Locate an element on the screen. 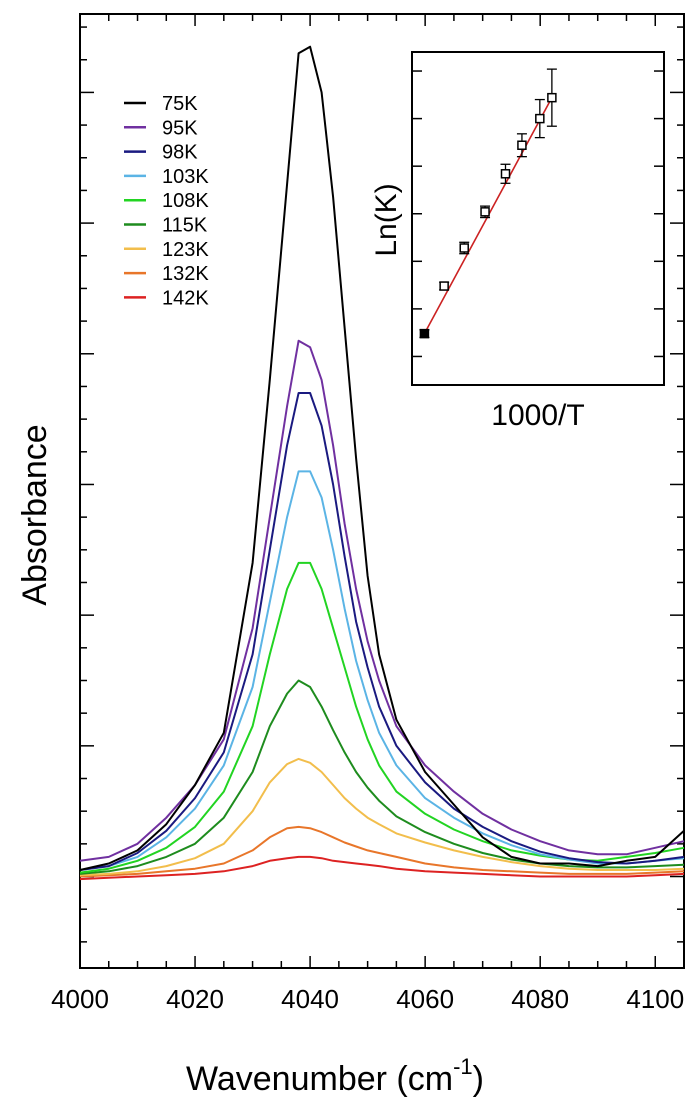 The image size is (699, 1100). legend-label-98K: 98K is located at coordinates (180, 153).